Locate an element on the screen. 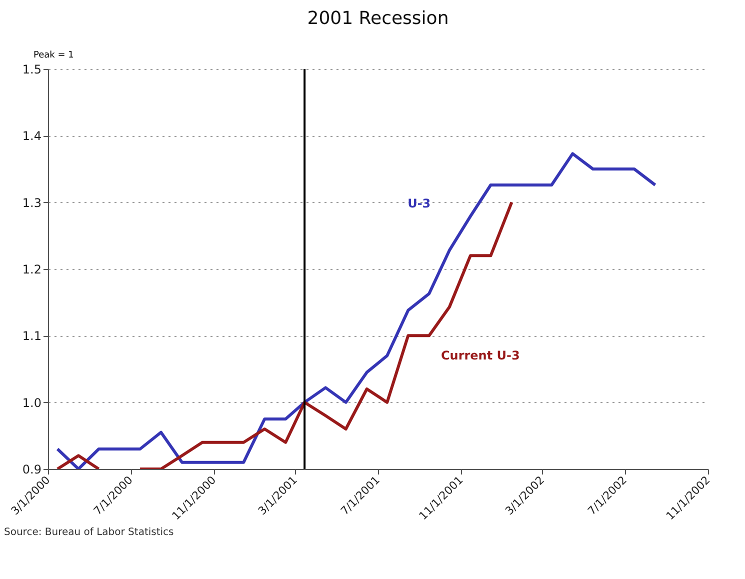  y-tick-label: 1.3 is located at coordinates (32, 203).